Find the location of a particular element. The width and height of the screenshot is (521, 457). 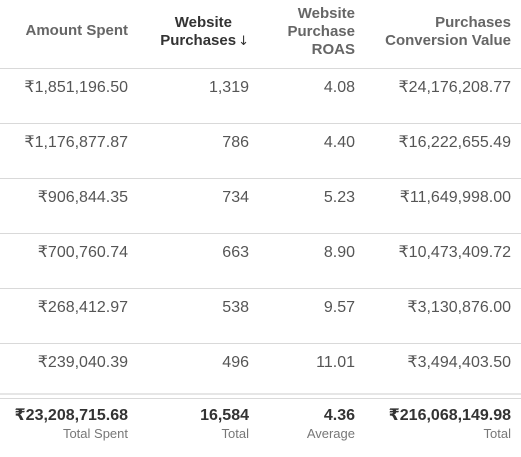

total-label: Total Spent is located at coordinates (95, 433).